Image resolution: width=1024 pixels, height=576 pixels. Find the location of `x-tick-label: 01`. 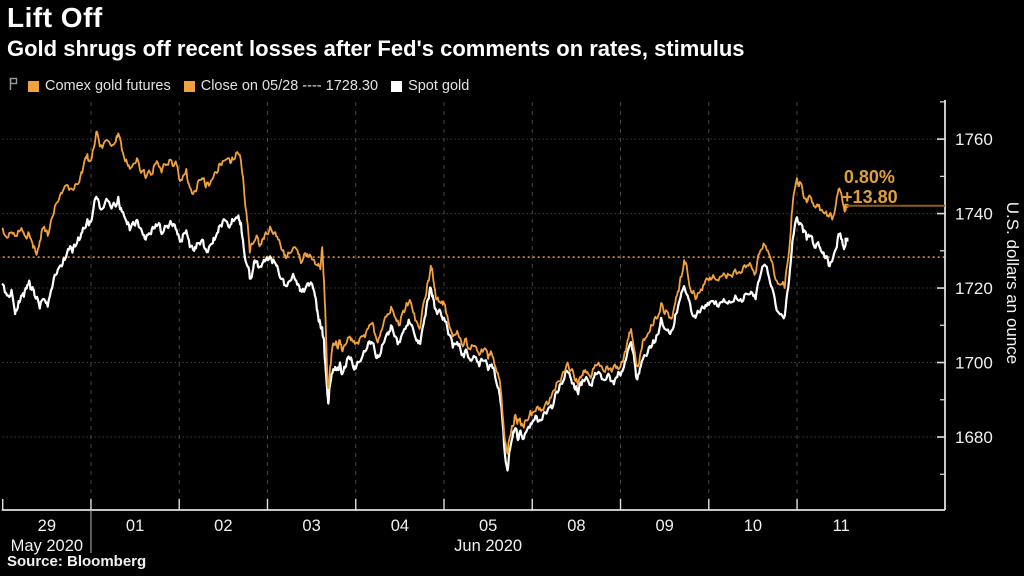

x-tick-label: 01 is located at coordinates (135, 526).